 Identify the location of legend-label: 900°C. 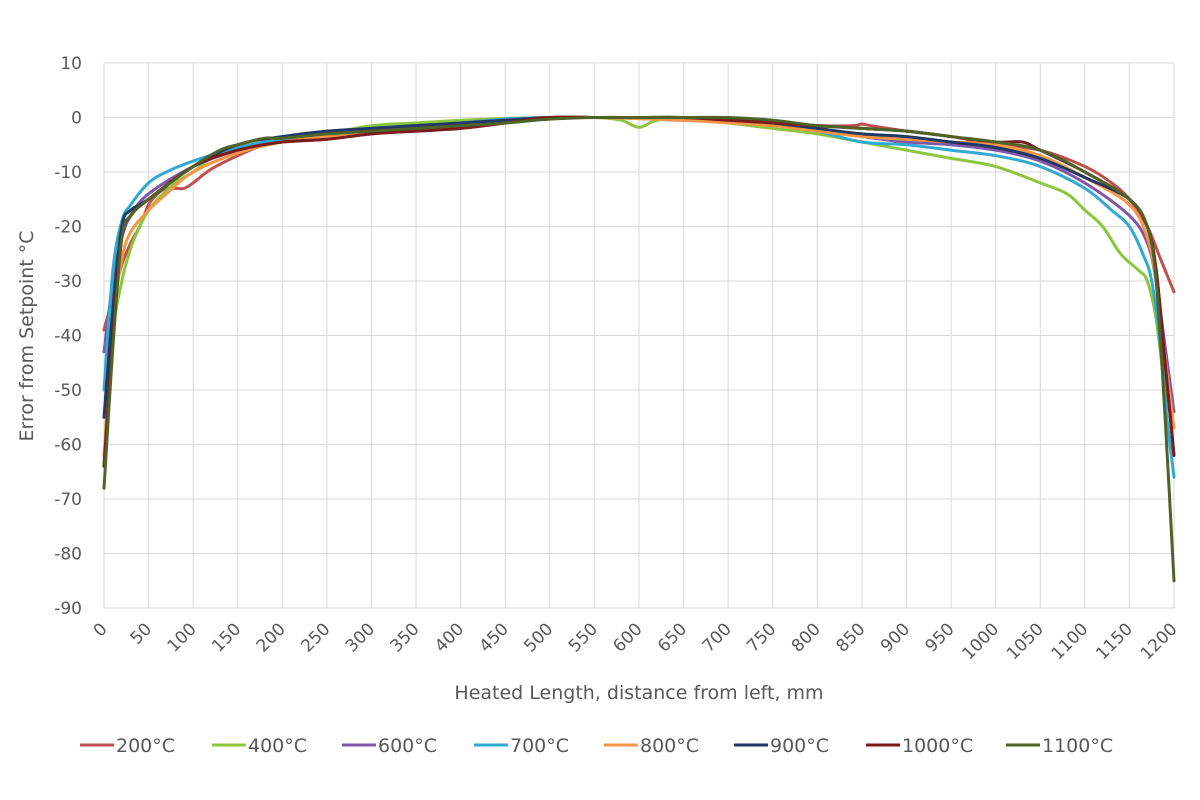
(799, 746).